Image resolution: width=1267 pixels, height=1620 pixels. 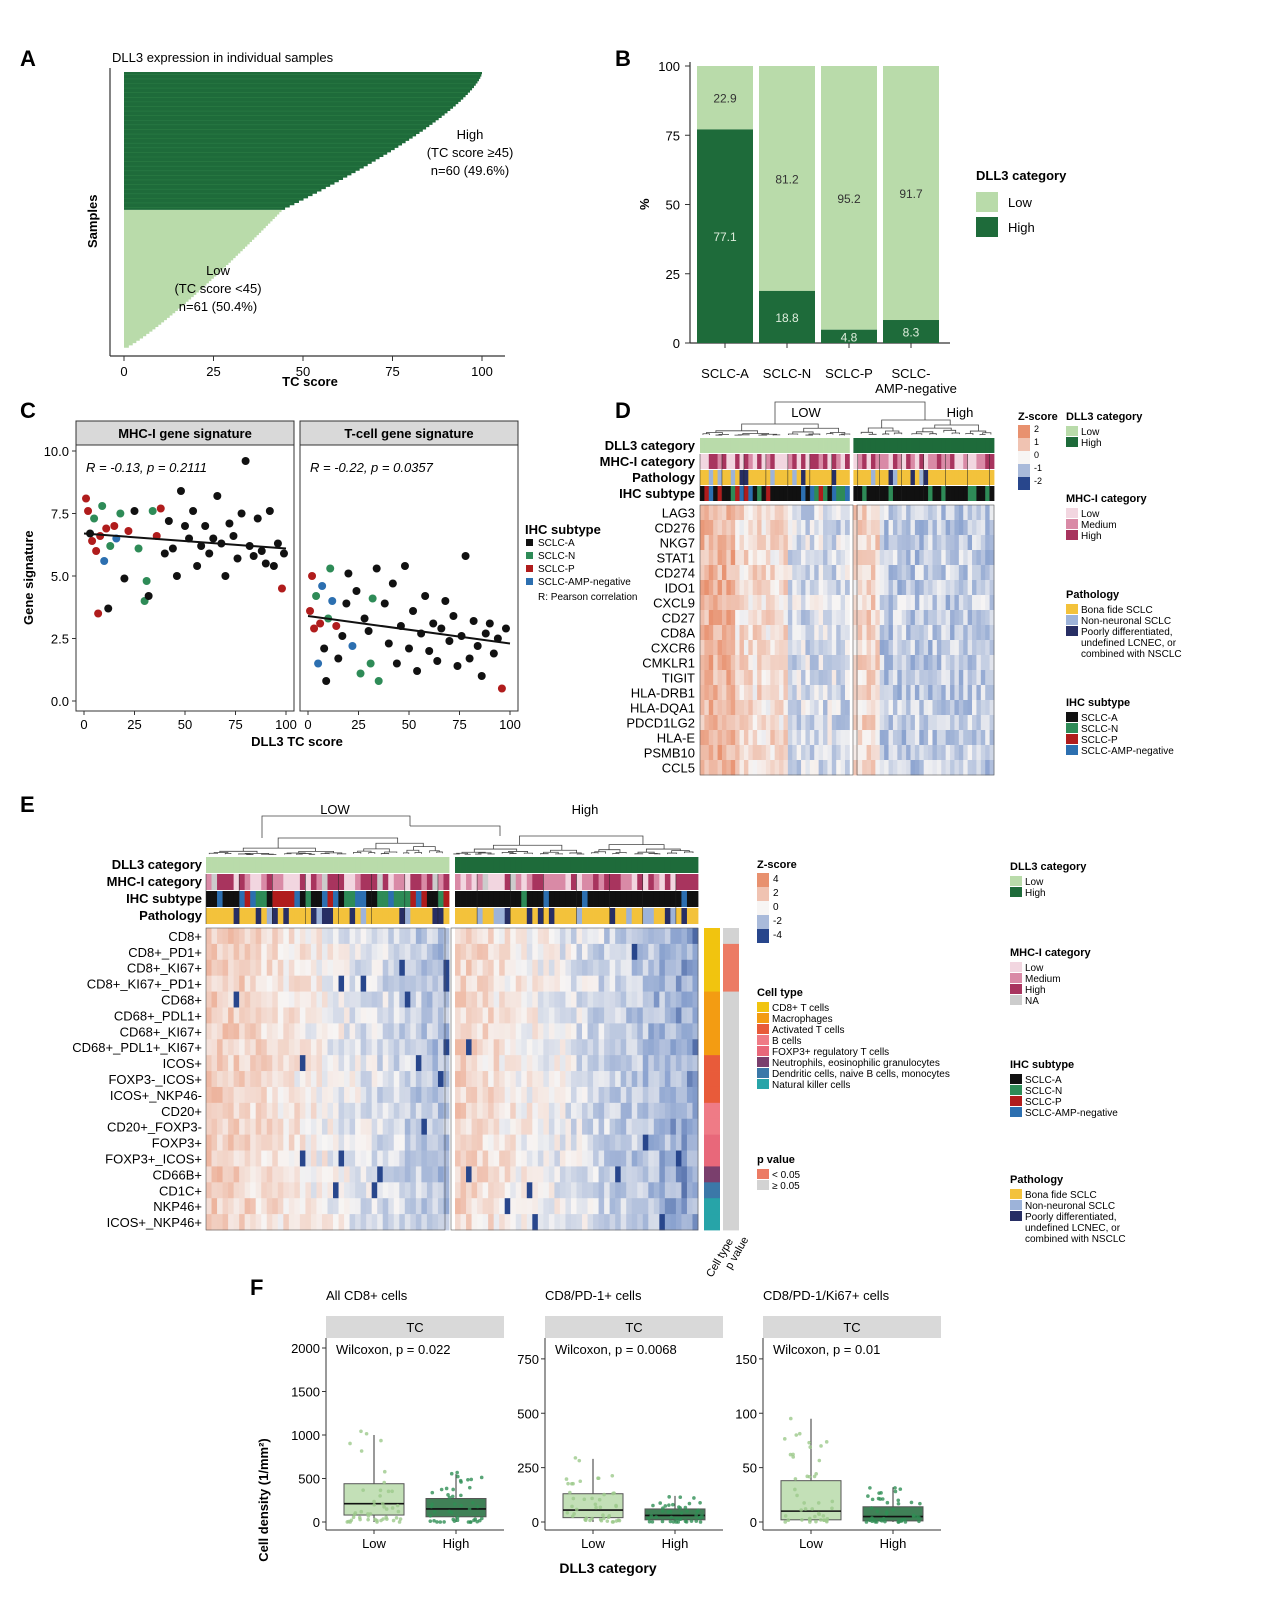 I want to click on panel-e-zscore-swatch, so click(x=763, y=922).